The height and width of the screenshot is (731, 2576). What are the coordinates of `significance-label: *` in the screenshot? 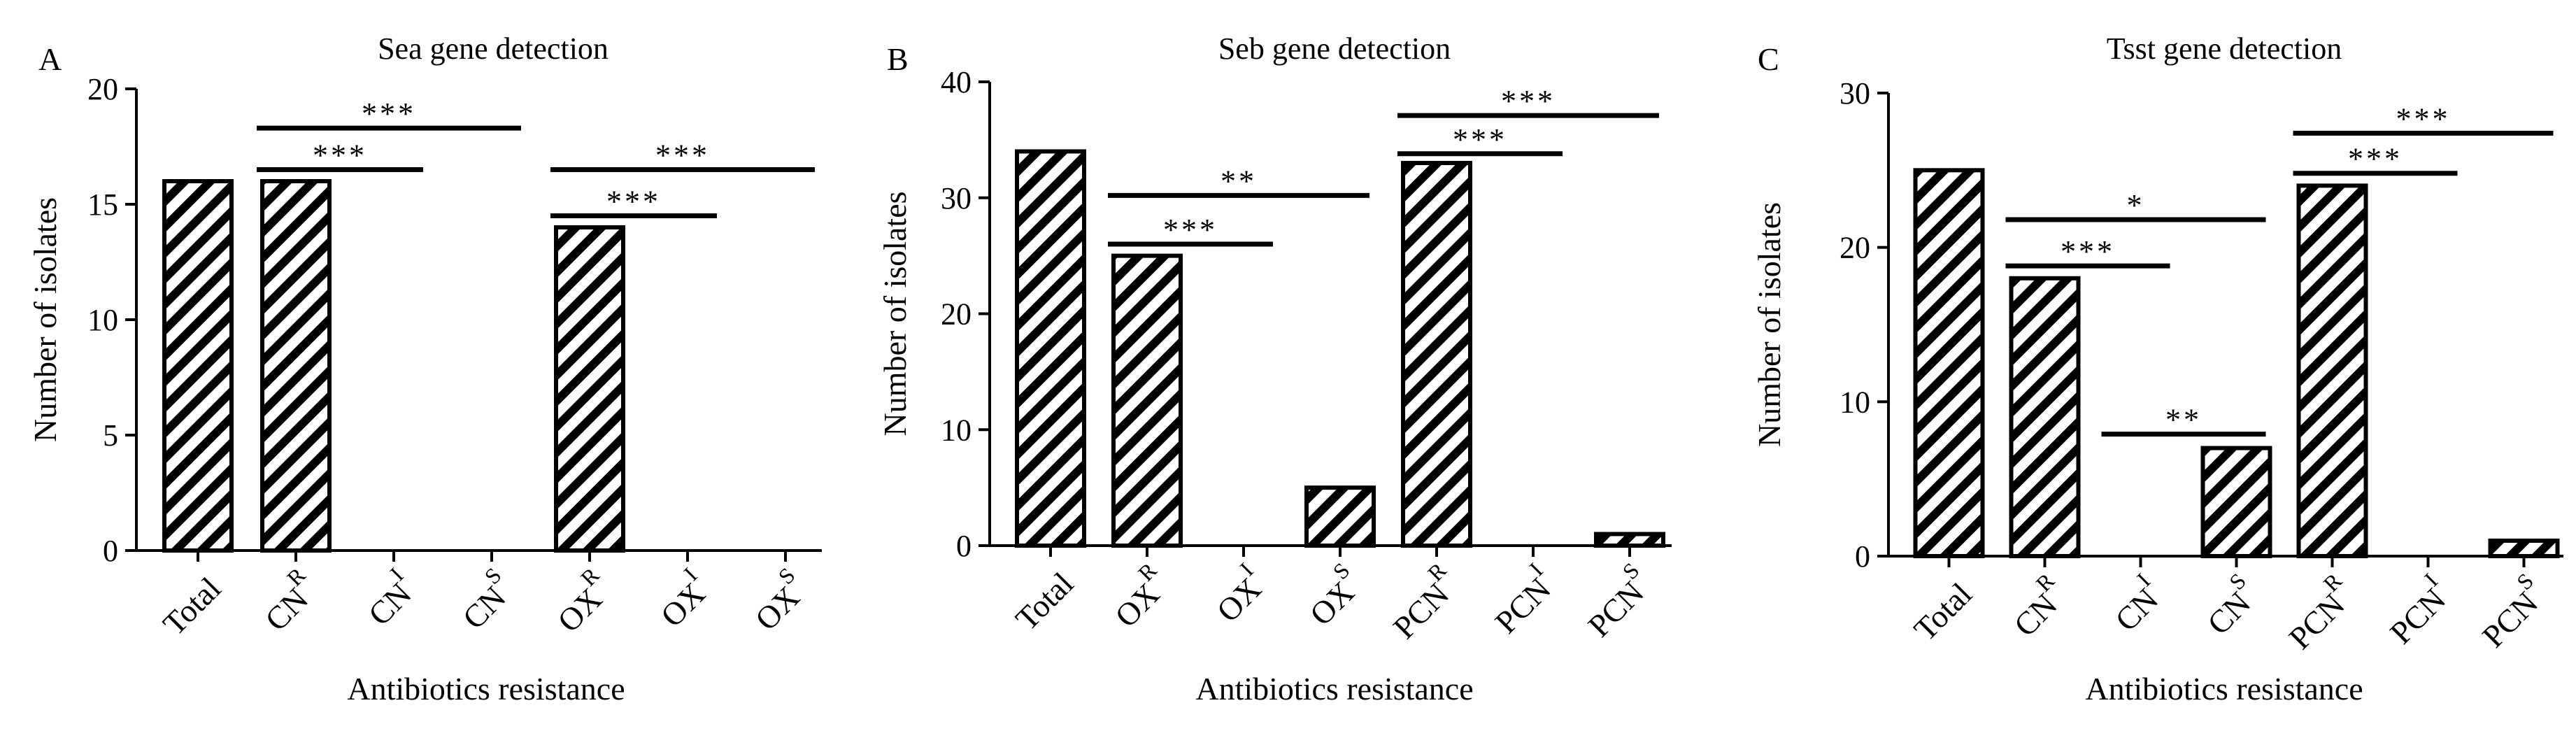 It's located at (2136, 205).